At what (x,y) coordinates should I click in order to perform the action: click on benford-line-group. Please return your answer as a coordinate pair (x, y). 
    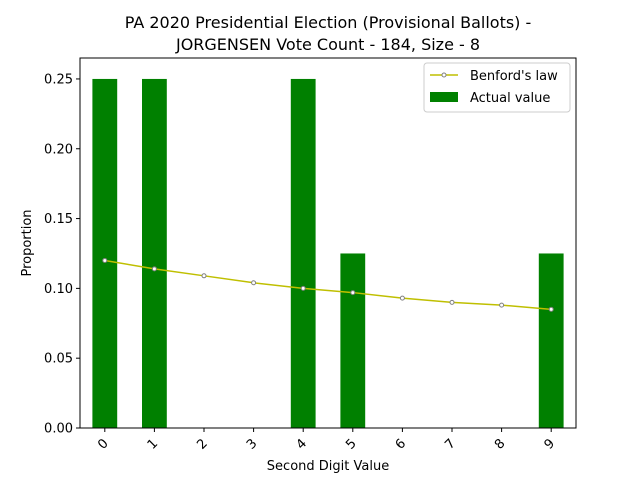
    Looking at the image, I should click on (328, 284).